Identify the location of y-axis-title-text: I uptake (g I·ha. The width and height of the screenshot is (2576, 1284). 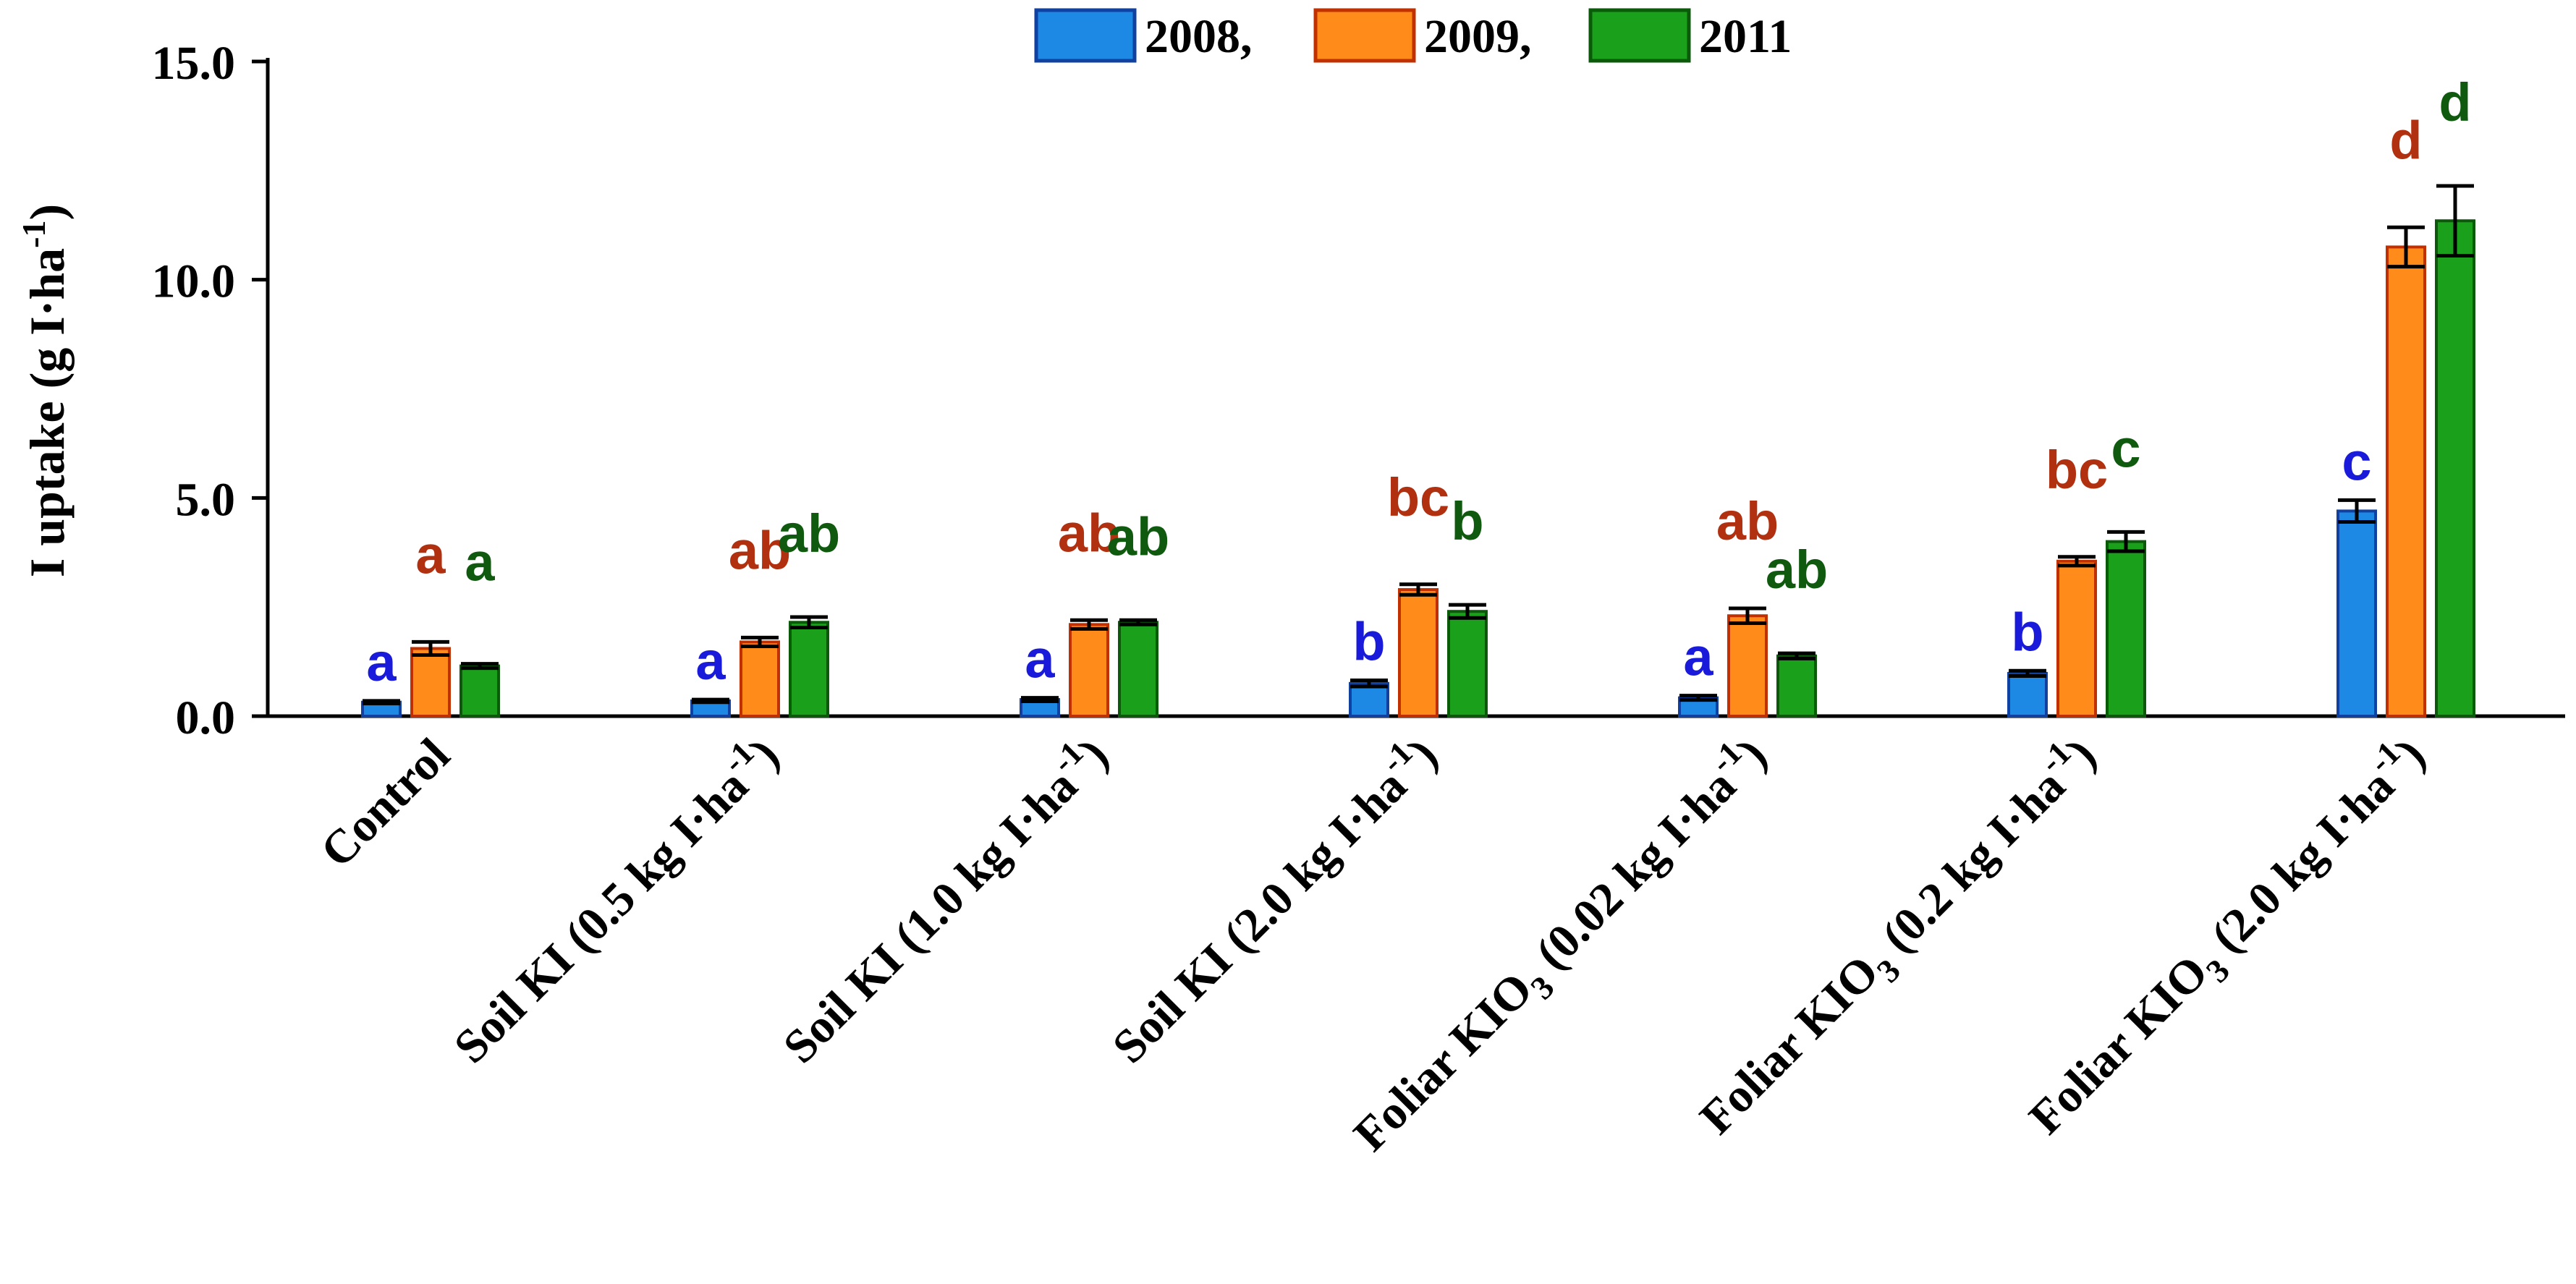
(47, 412).